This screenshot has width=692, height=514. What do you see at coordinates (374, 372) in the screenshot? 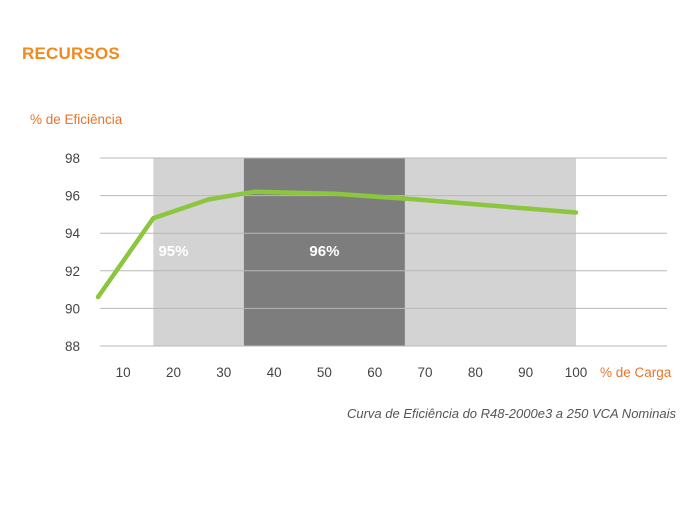
I see `x-tick-label: 60` at bounding box center [374, 372].